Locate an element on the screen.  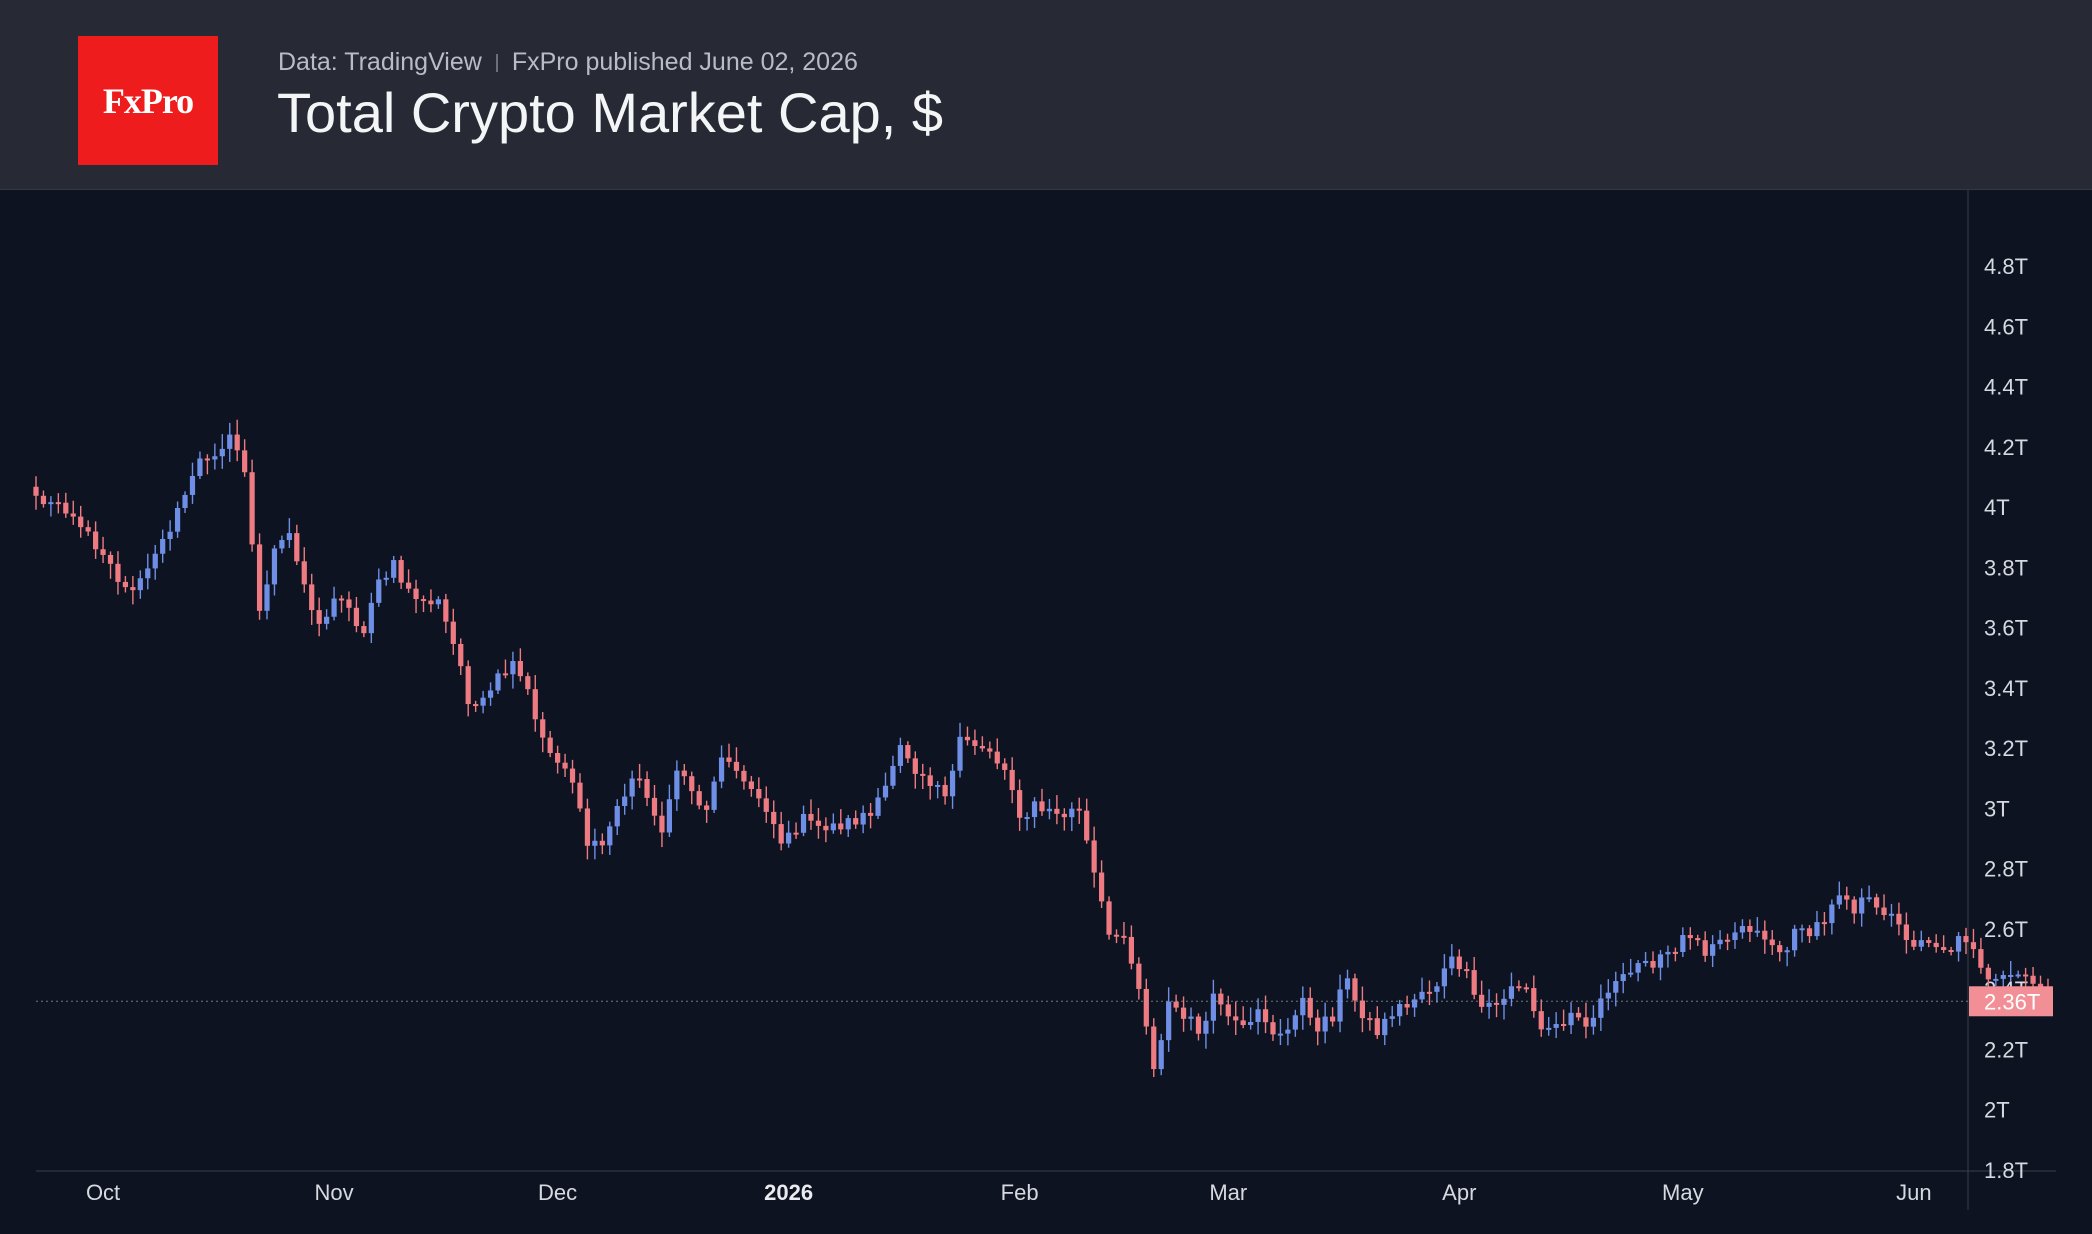
x-tick-label: Apr is located at coordinates (1459, 1192).